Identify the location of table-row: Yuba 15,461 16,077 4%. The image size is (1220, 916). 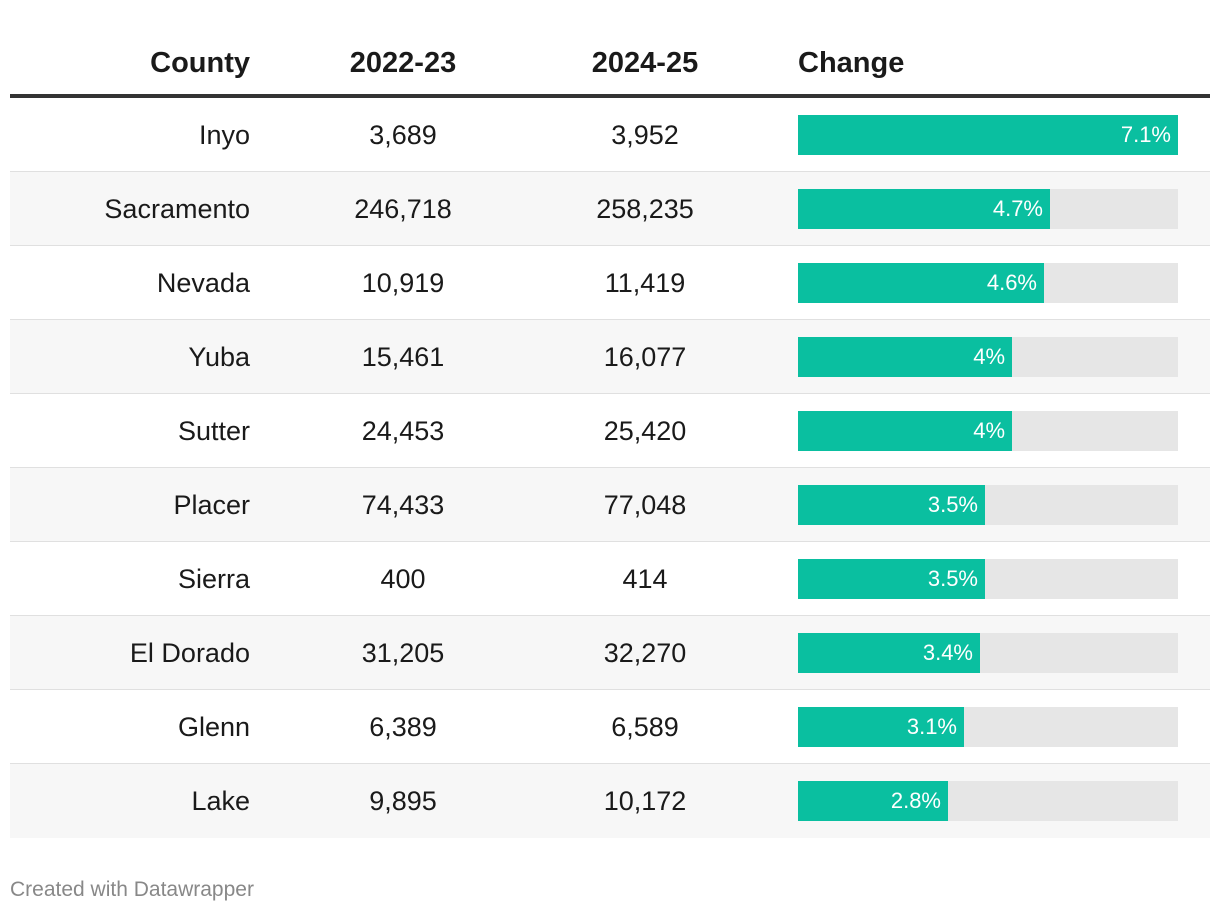
(610, 357).